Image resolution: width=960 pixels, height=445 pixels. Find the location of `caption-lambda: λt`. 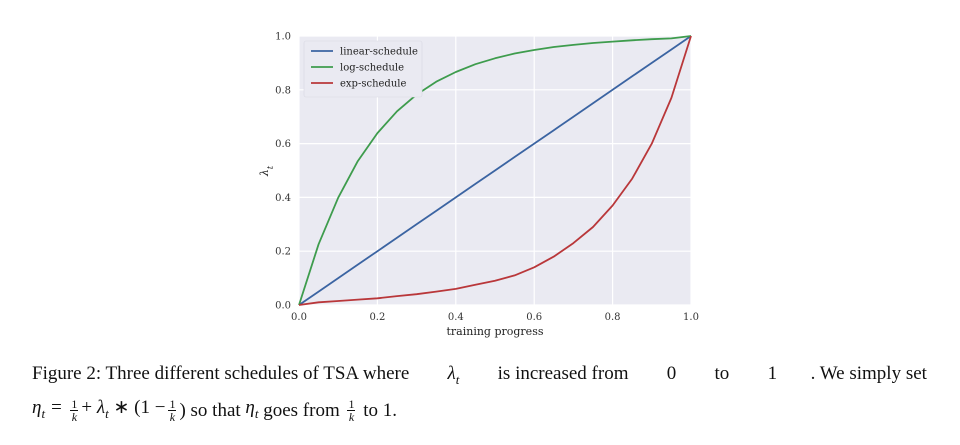

caption-lambda: λt is located at coordinates (453, 375).